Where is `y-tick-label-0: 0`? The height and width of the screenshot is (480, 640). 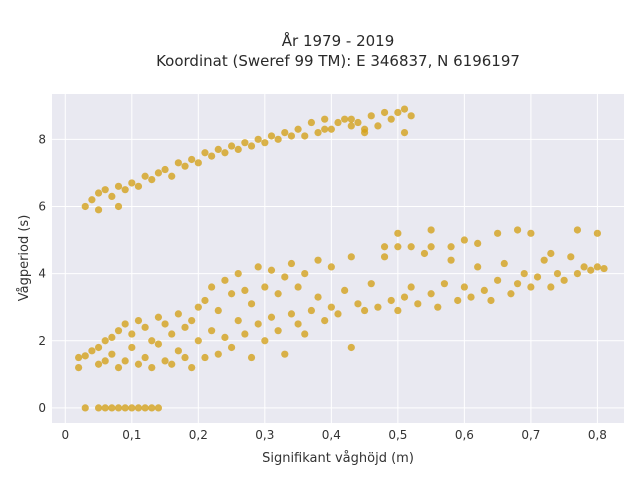 y-tick-label-0: 0 is located at coordinates (42, 408).